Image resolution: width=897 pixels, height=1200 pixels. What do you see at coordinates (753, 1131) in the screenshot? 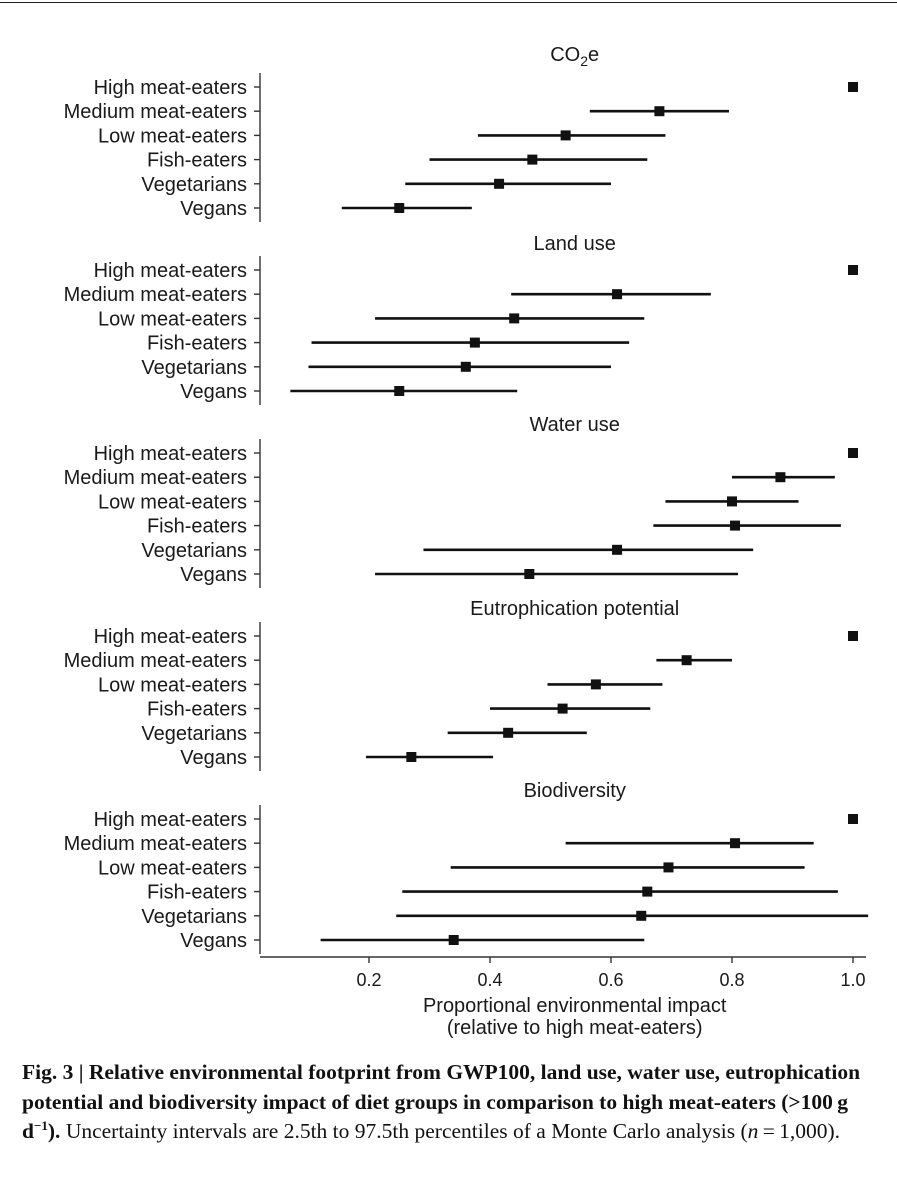
I see `caption-n-symbol: n` at bounding box center [753, 1131].